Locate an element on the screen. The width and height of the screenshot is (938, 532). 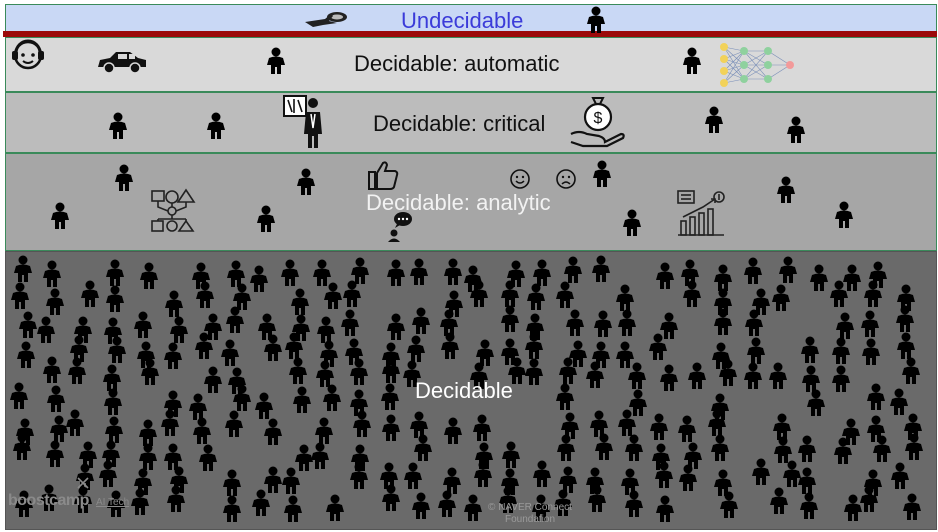
speech-person-icon is located at coordinates (400, 227).